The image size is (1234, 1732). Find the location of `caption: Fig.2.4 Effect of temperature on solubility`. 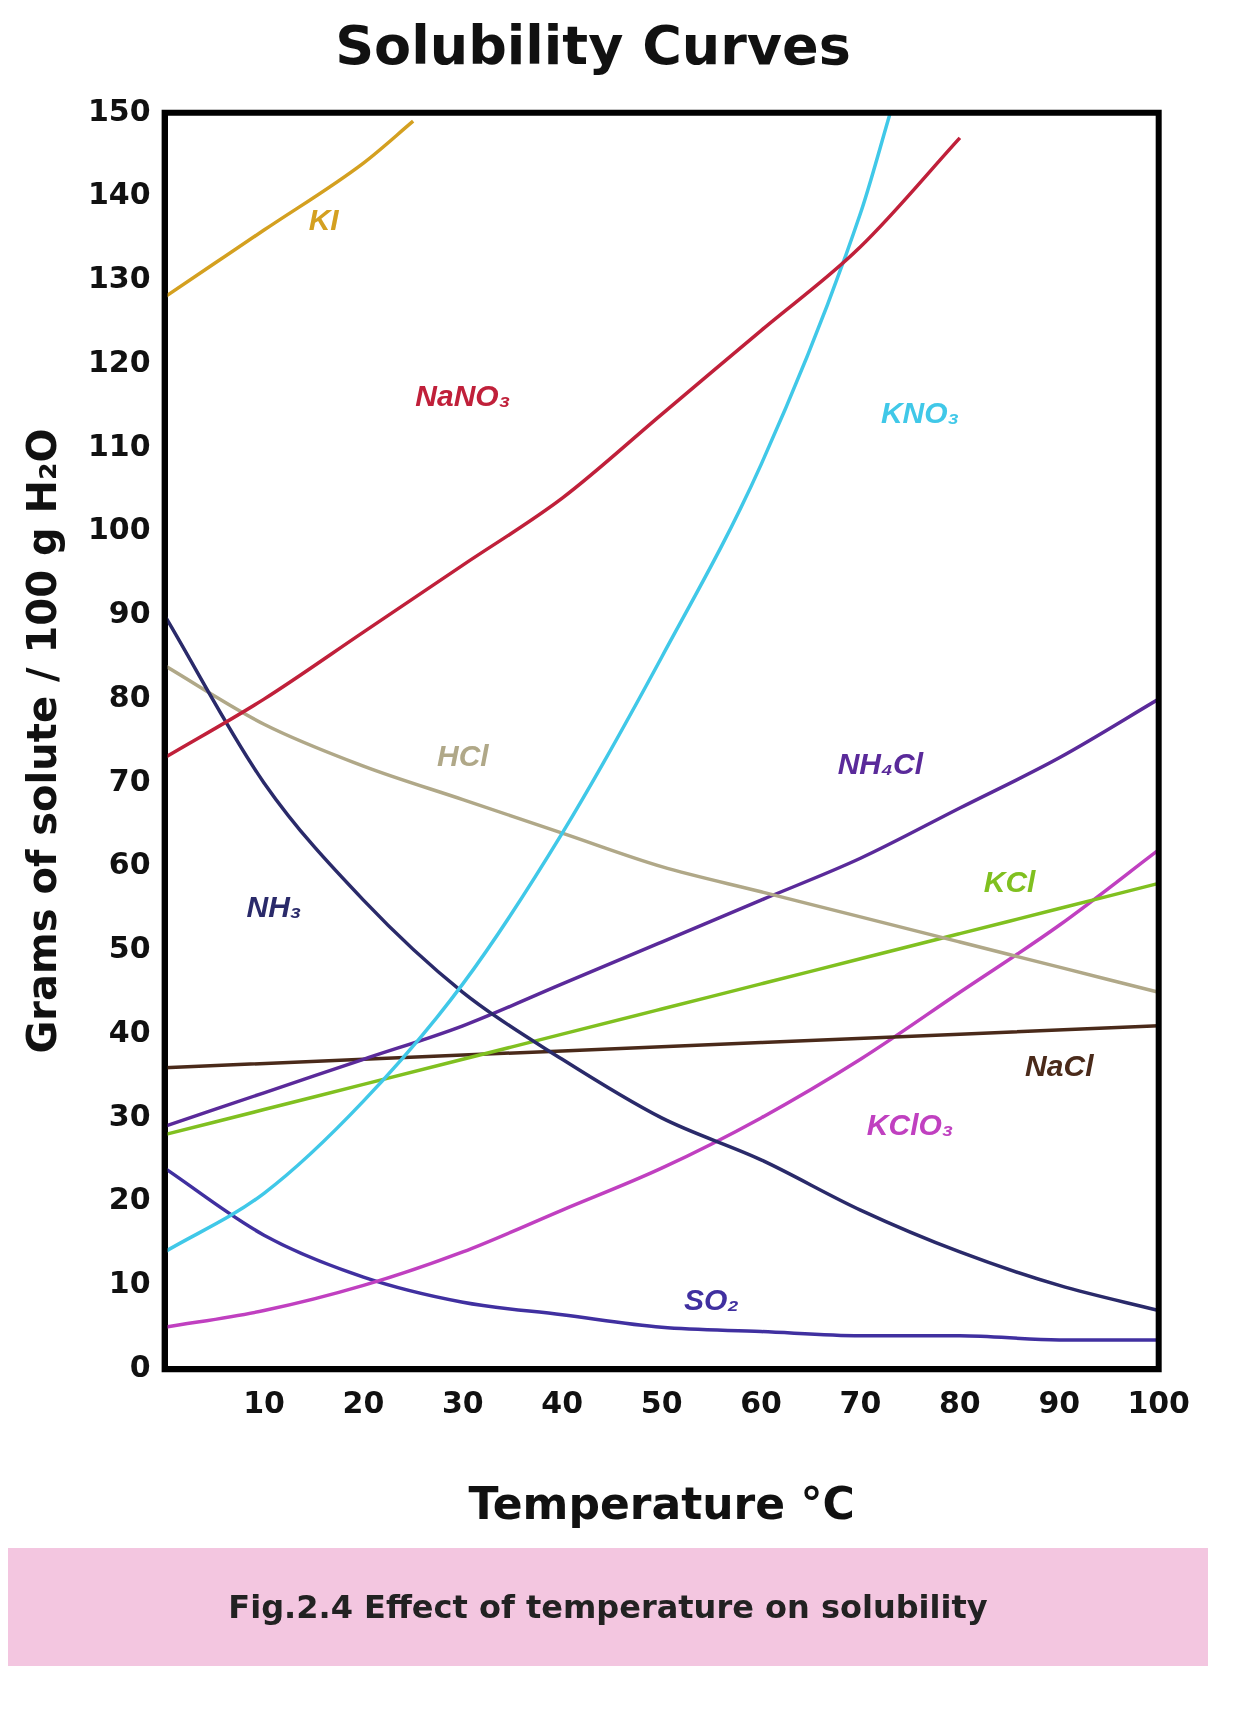

caption: Fig.2.4 Effect of temperature on solubility is located at coordinates (608, 1607).